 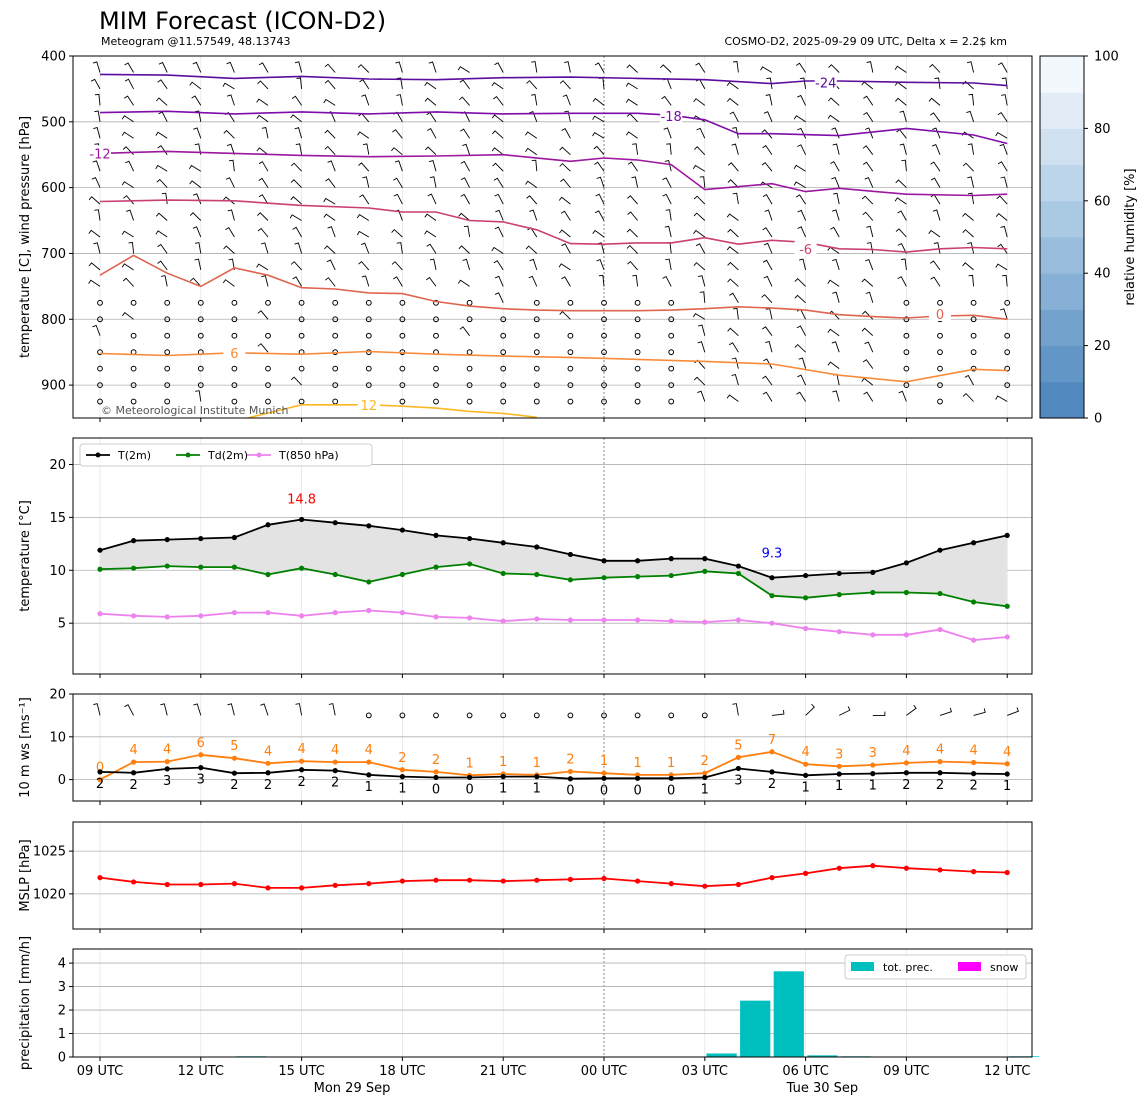 What do you see at coordinates (772, 878) in the screenshot?
I see `mslp-point` at bounding box center [772, 878].